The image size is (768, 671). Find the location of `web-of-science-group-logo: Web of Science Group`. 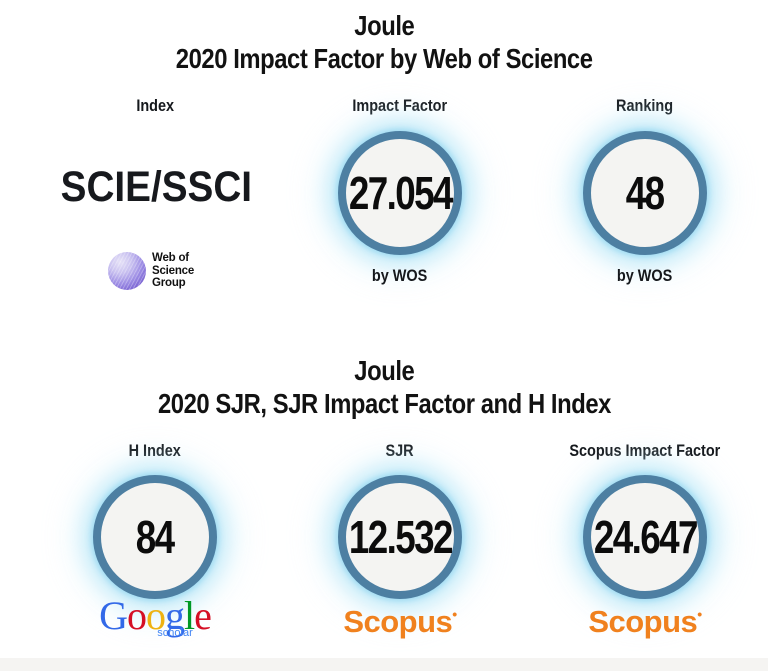

web-of-science-group-logo: Web of Science Group is located at coordinates (151, 271).